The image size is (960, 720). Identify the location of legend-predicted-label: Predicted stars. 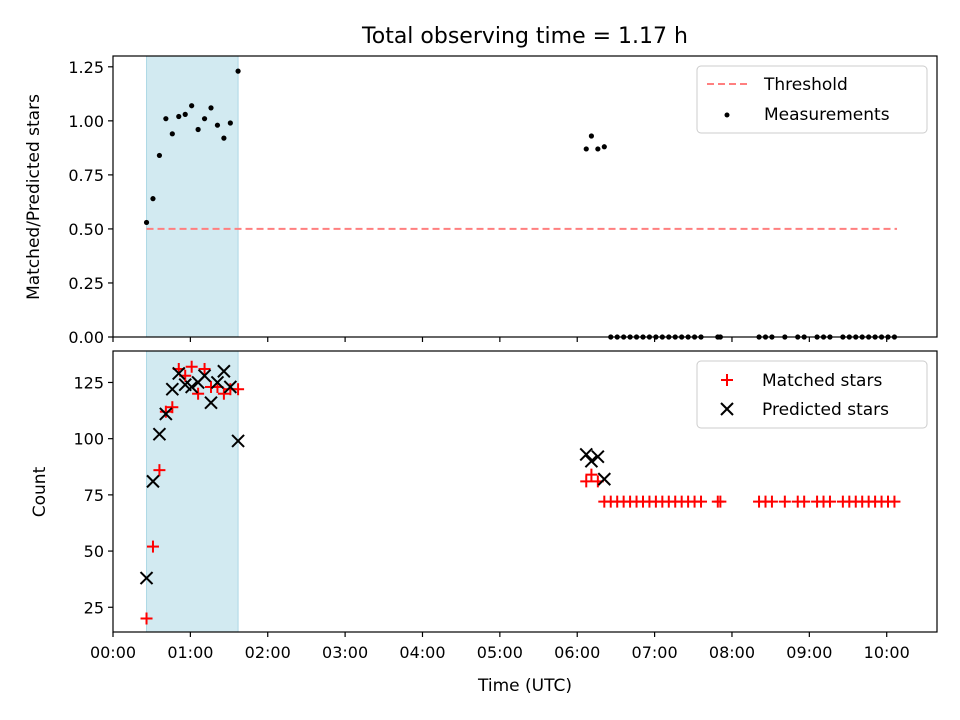
(825, 410).